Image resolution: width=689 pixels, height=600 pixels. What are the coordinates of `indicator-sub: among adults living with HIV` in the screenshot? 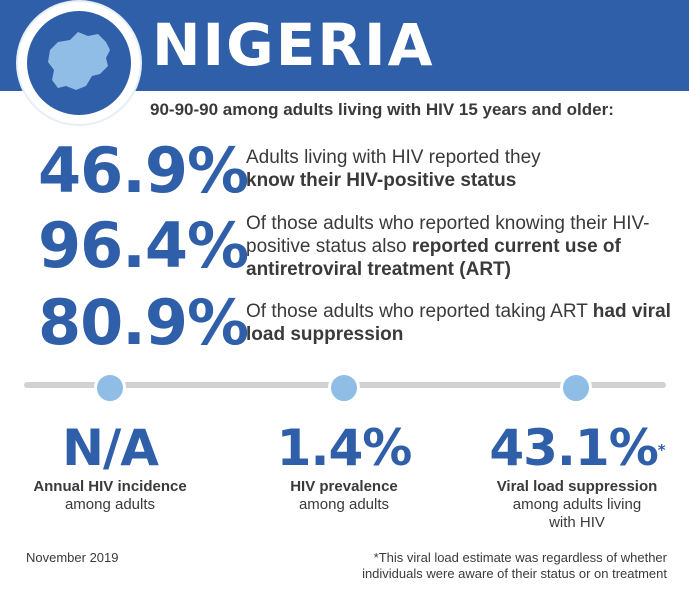 It's located at (577, 513).